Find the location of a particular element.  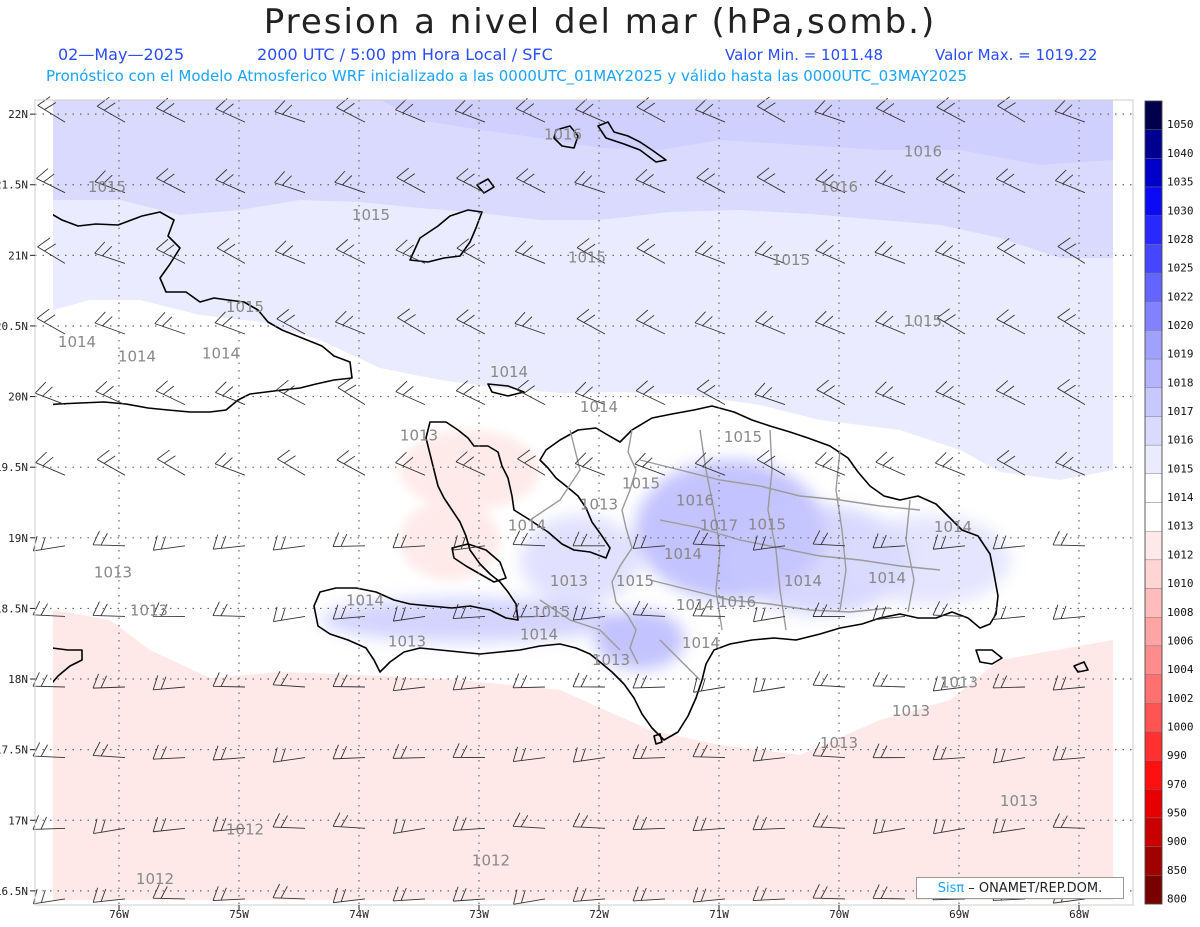

lat-tick-label: 19N is located at coordinates (18, 538).